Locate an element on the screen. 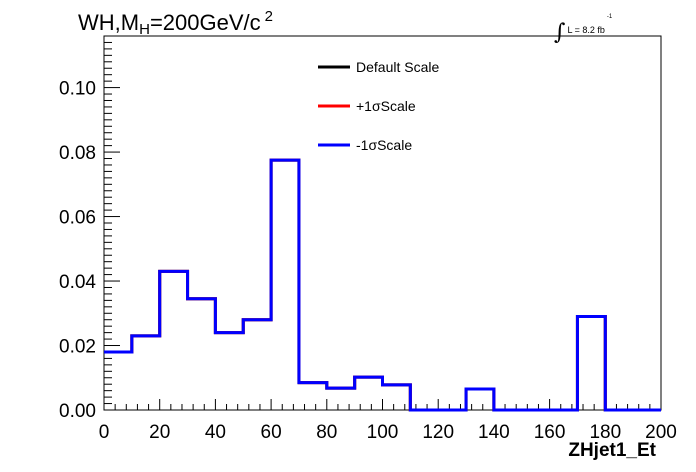 The width and height of the screenshot is (696, 472). y-tick-label: 0.08 is located at coordinates (77, 153).